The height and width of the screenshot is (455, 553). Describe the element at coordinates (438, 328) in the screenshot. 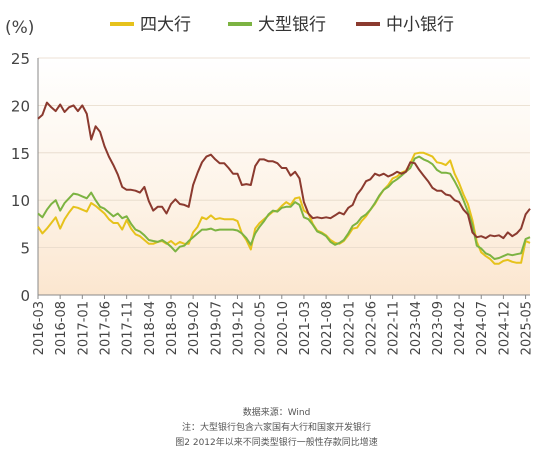

I see `x-tick-label: 2023-09` at that location.